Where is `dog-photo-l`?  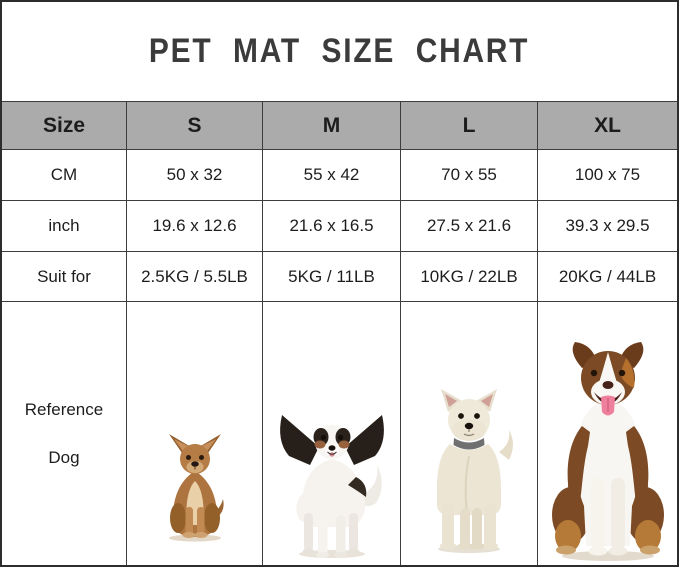
dog-photo-l is located at coordinates (469, 433).